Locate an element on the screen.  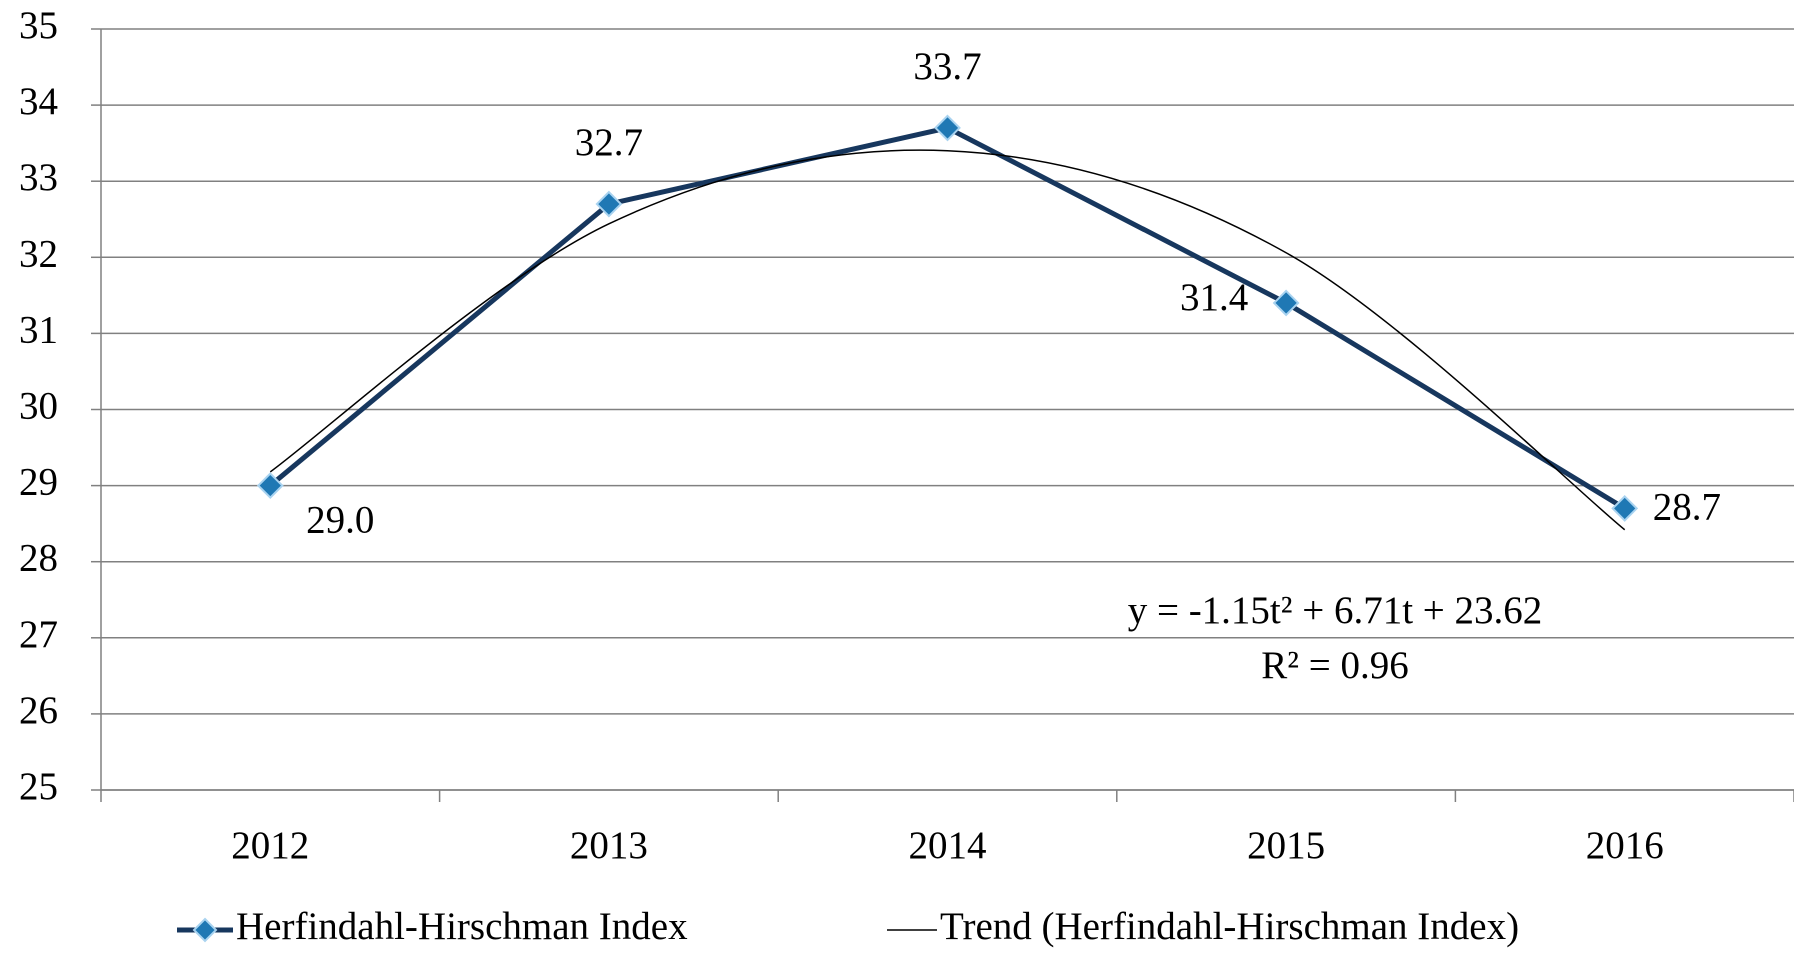
x-tick-label: 2016 is located at coordinates (1625, 845).